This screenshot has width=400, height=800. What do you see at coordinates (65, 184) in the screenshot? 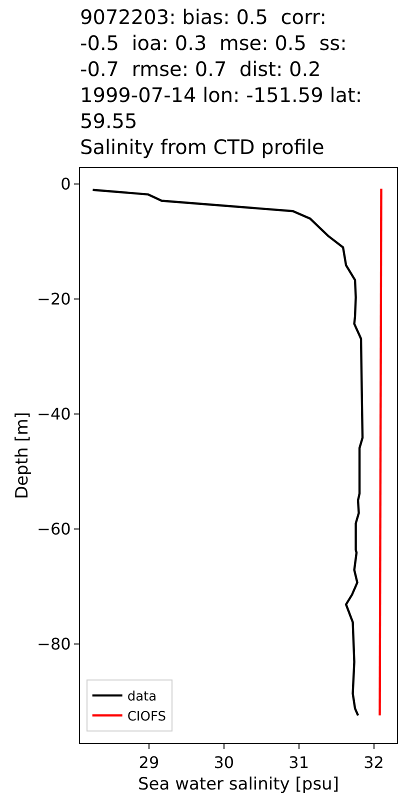
I see `y-tick-label: 0` at bounding box center [65, 184].